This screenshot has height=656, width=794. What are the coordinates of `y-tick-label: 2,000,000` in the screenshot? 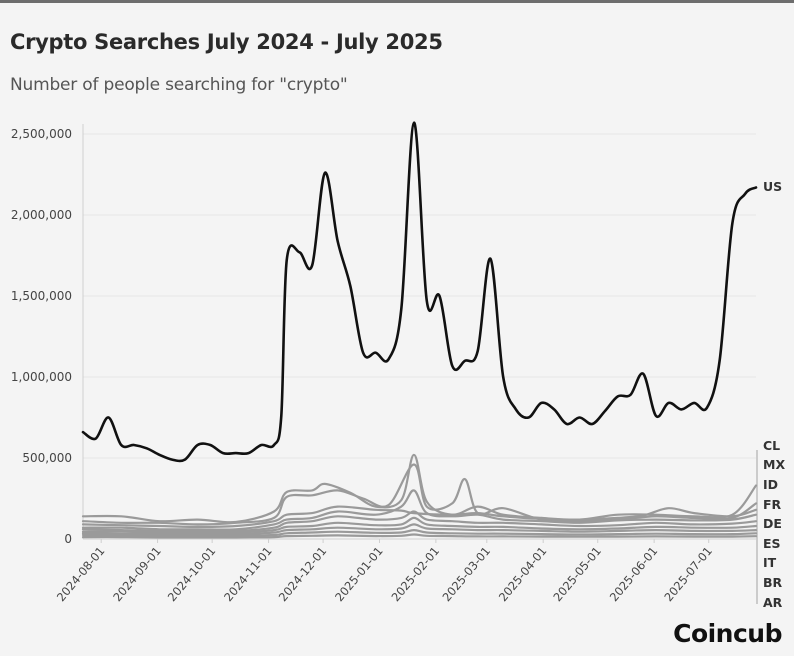 It's located at (41, 215).